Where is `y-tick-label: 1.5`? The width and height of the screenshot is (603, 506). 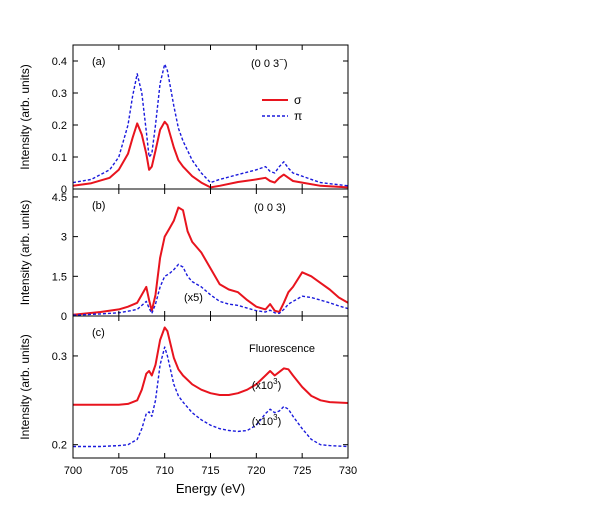
y-tick-label: 1.5 is located at coordinates (59, 277).